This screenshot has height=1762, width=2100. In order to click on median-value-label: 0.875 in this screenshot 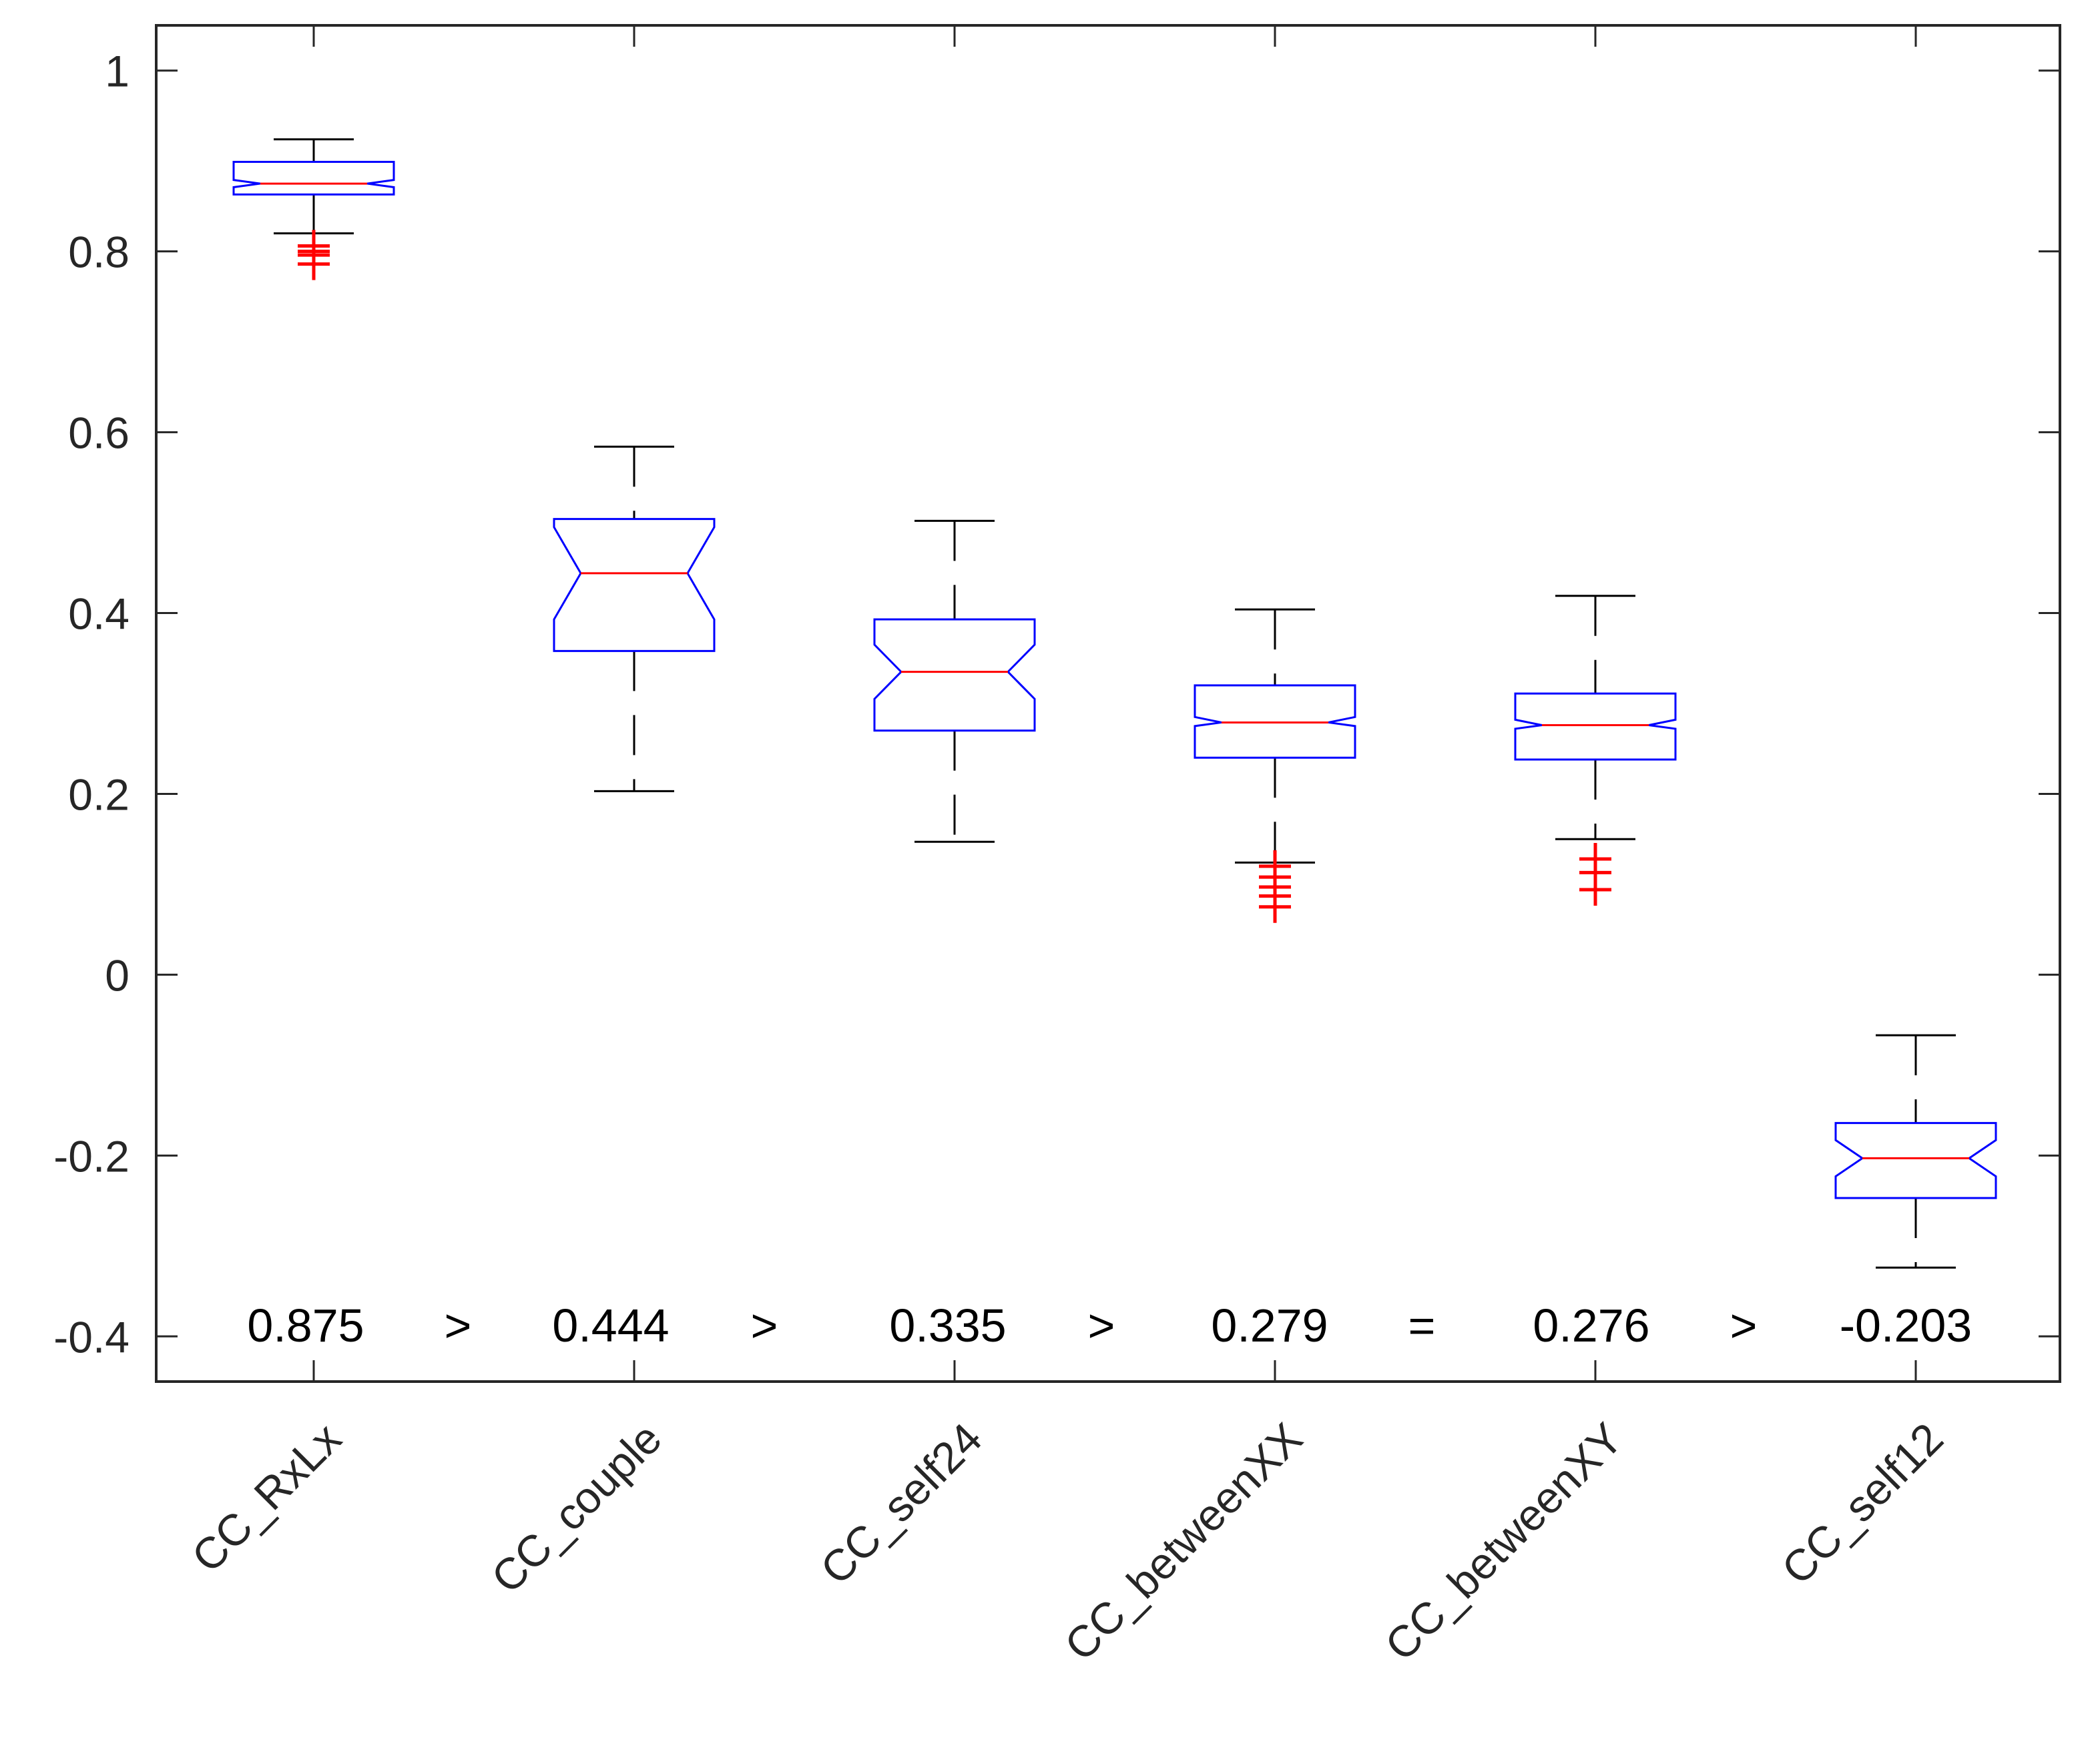, I will do `click(305, 1325)`.